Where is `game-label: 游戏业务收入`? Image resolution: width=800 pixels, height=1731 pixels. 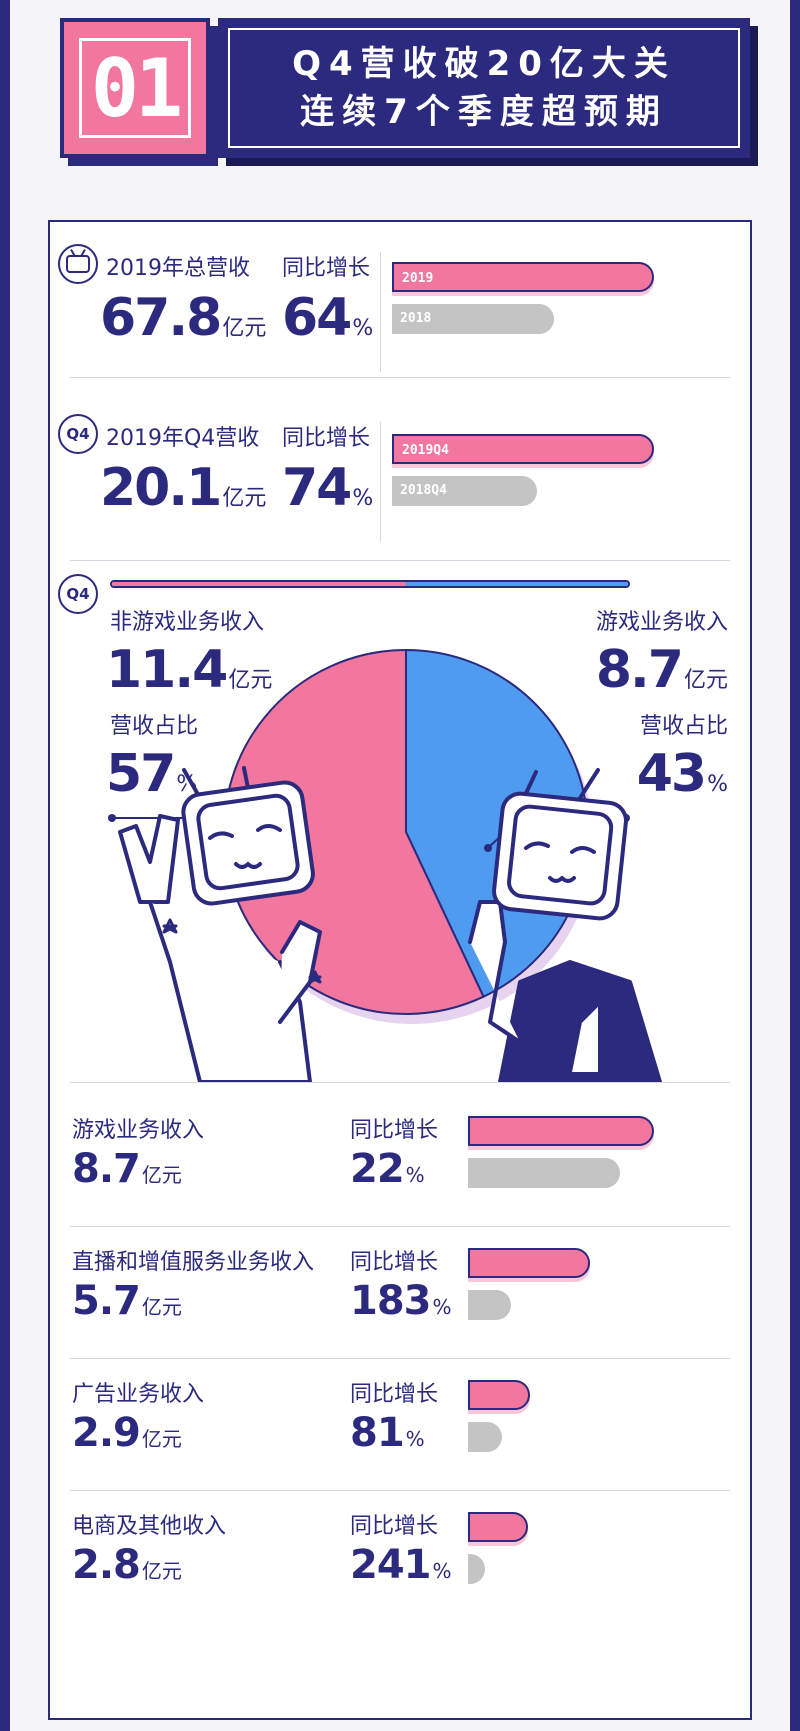 game-label: 游戏业务收入 is located at coordinates (661, 622).